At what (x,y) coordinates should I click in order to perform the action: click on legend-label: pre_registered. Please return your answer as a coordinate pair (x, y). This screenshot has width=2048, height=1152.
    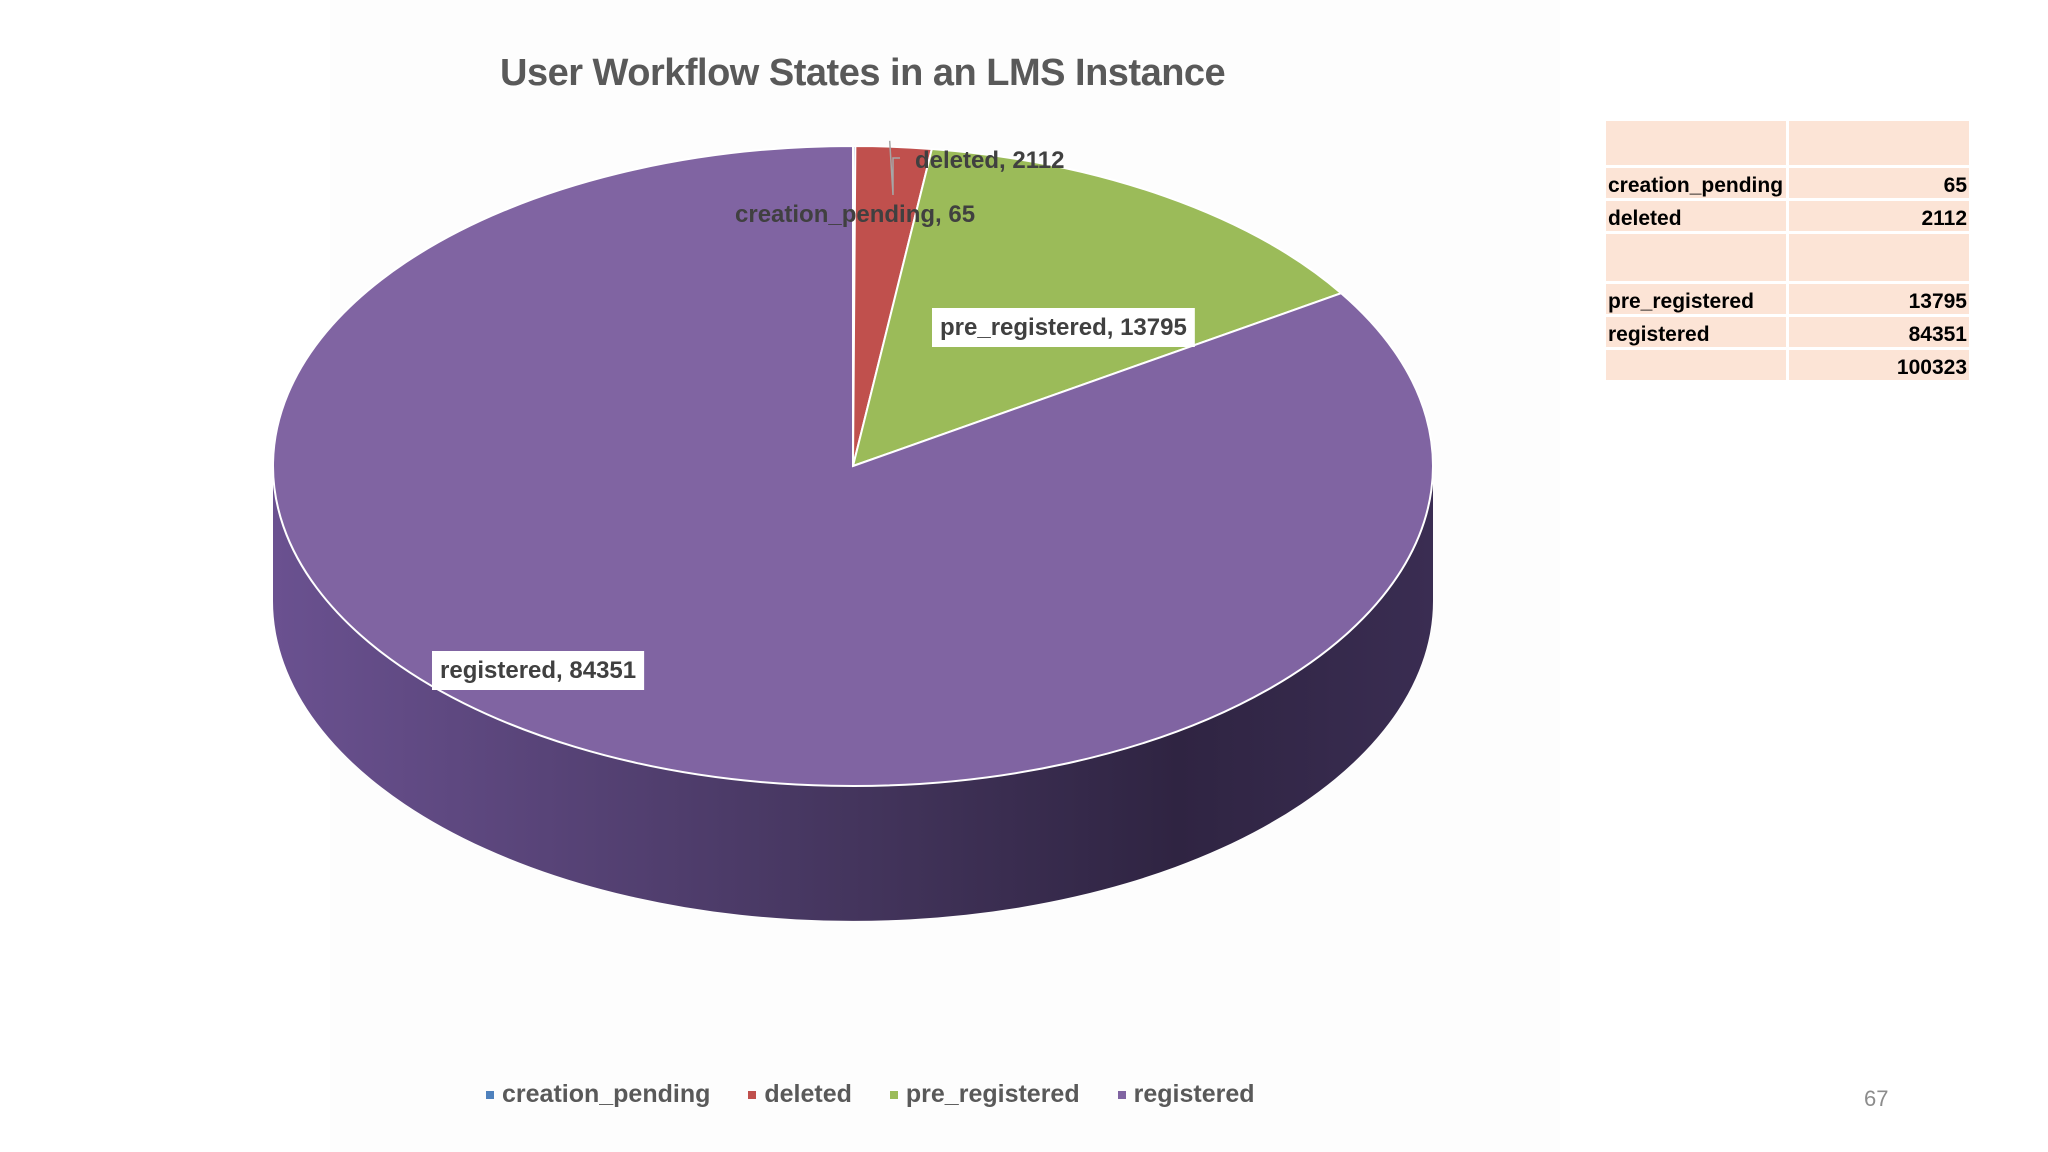
    Looking at the image, I should click on (992, 1094).